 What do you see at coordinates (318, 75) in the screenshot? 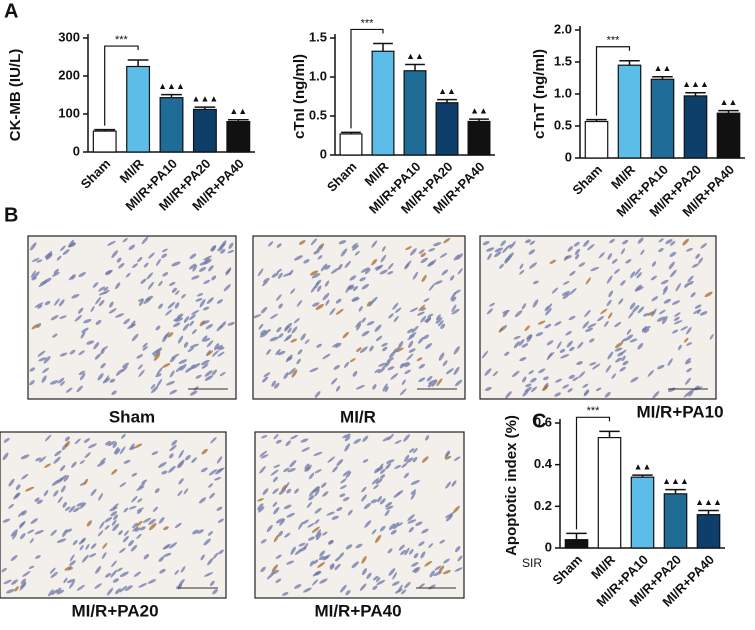
I see `y-tick-label: 1.0` at bounding box center [318, 75].